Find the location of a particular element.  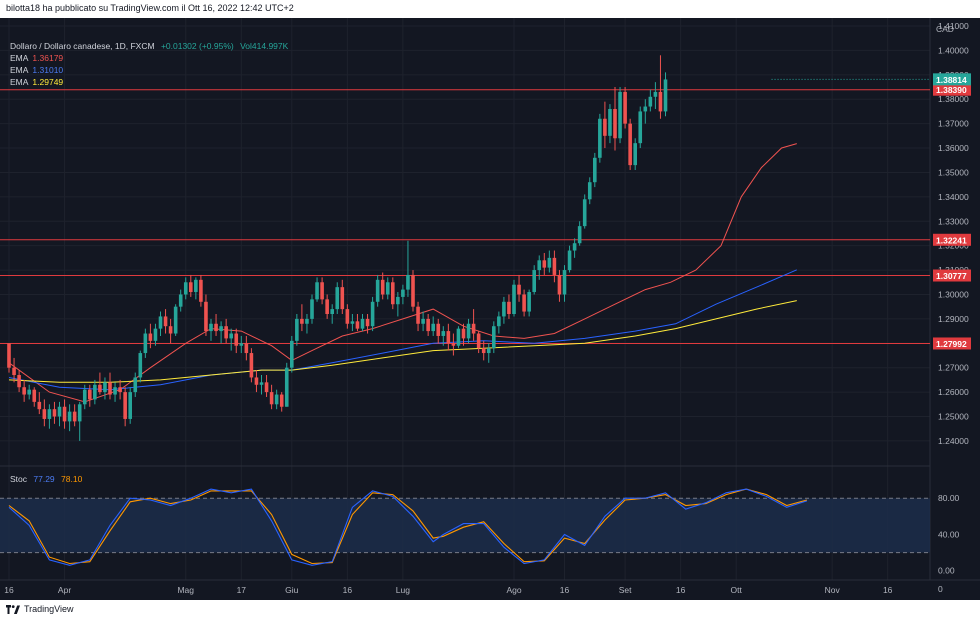

time-tick-label: 17 is located at coordinates (242, 590).